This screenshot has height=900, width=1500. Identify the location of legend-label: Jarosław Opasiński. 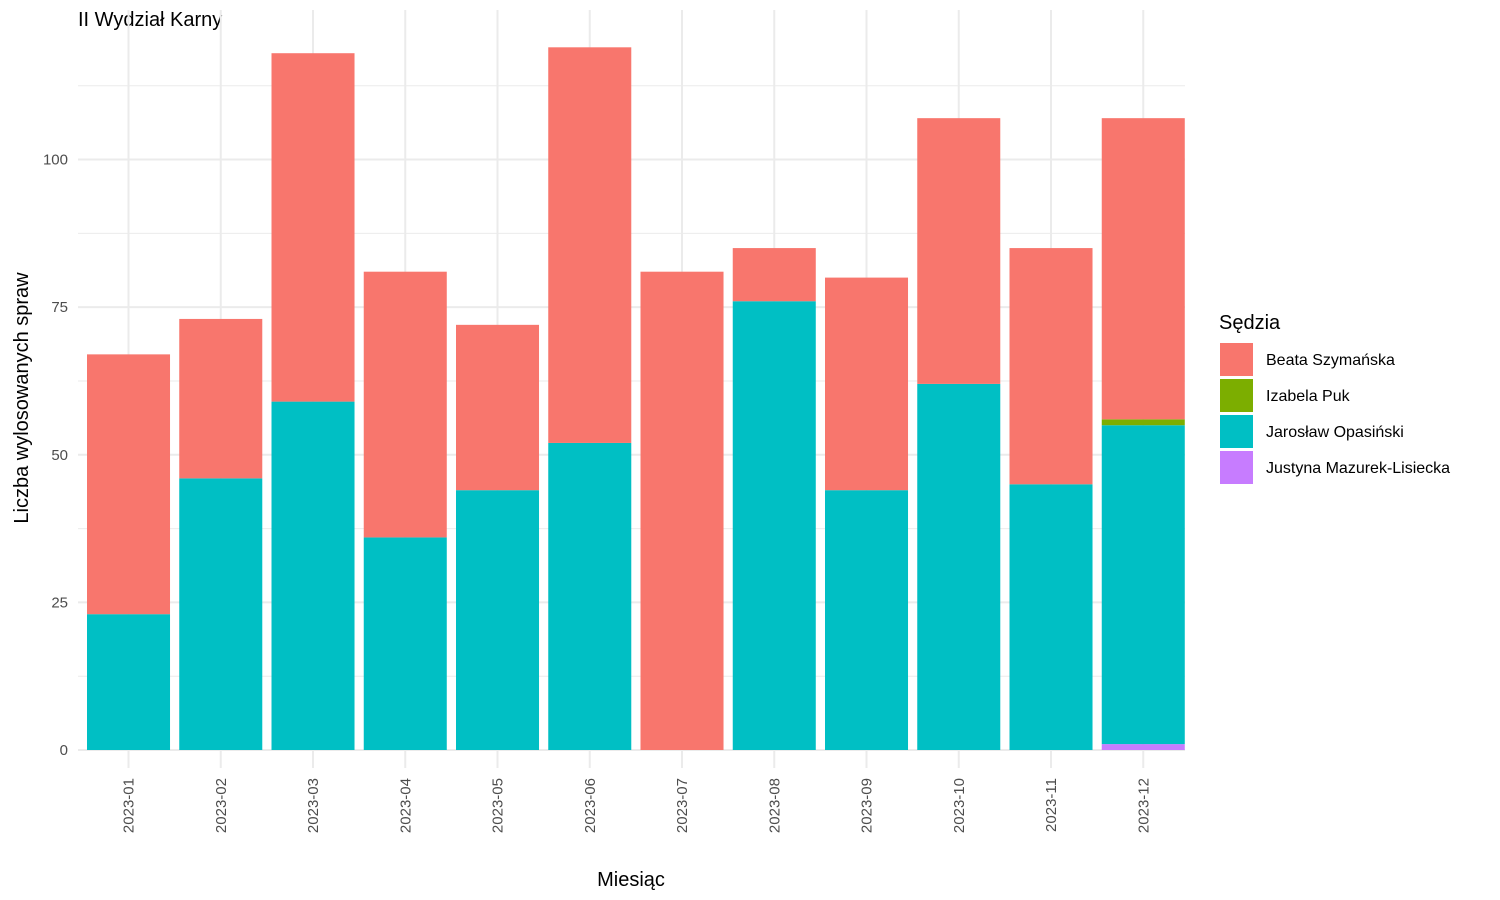
(1335, 432).